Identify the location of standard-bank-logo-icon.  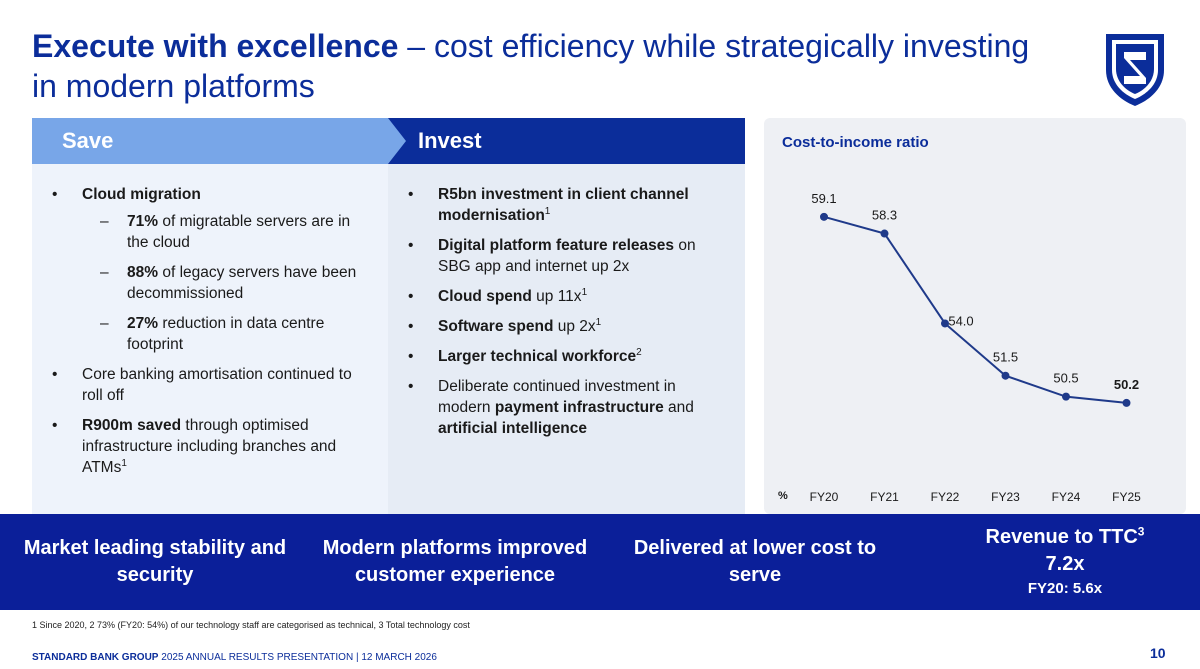
(1135, 70).